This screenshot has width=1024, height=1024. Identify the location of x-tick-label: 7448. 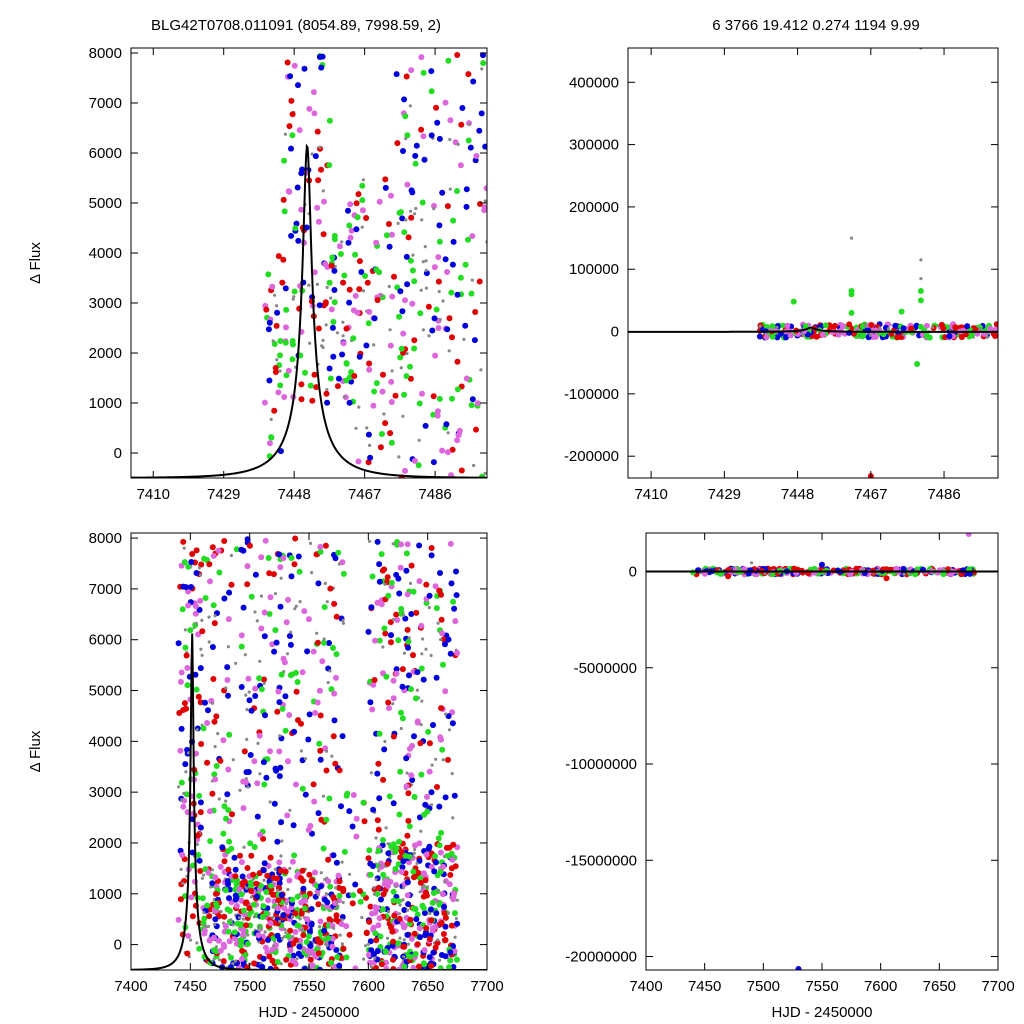
(797, 494).